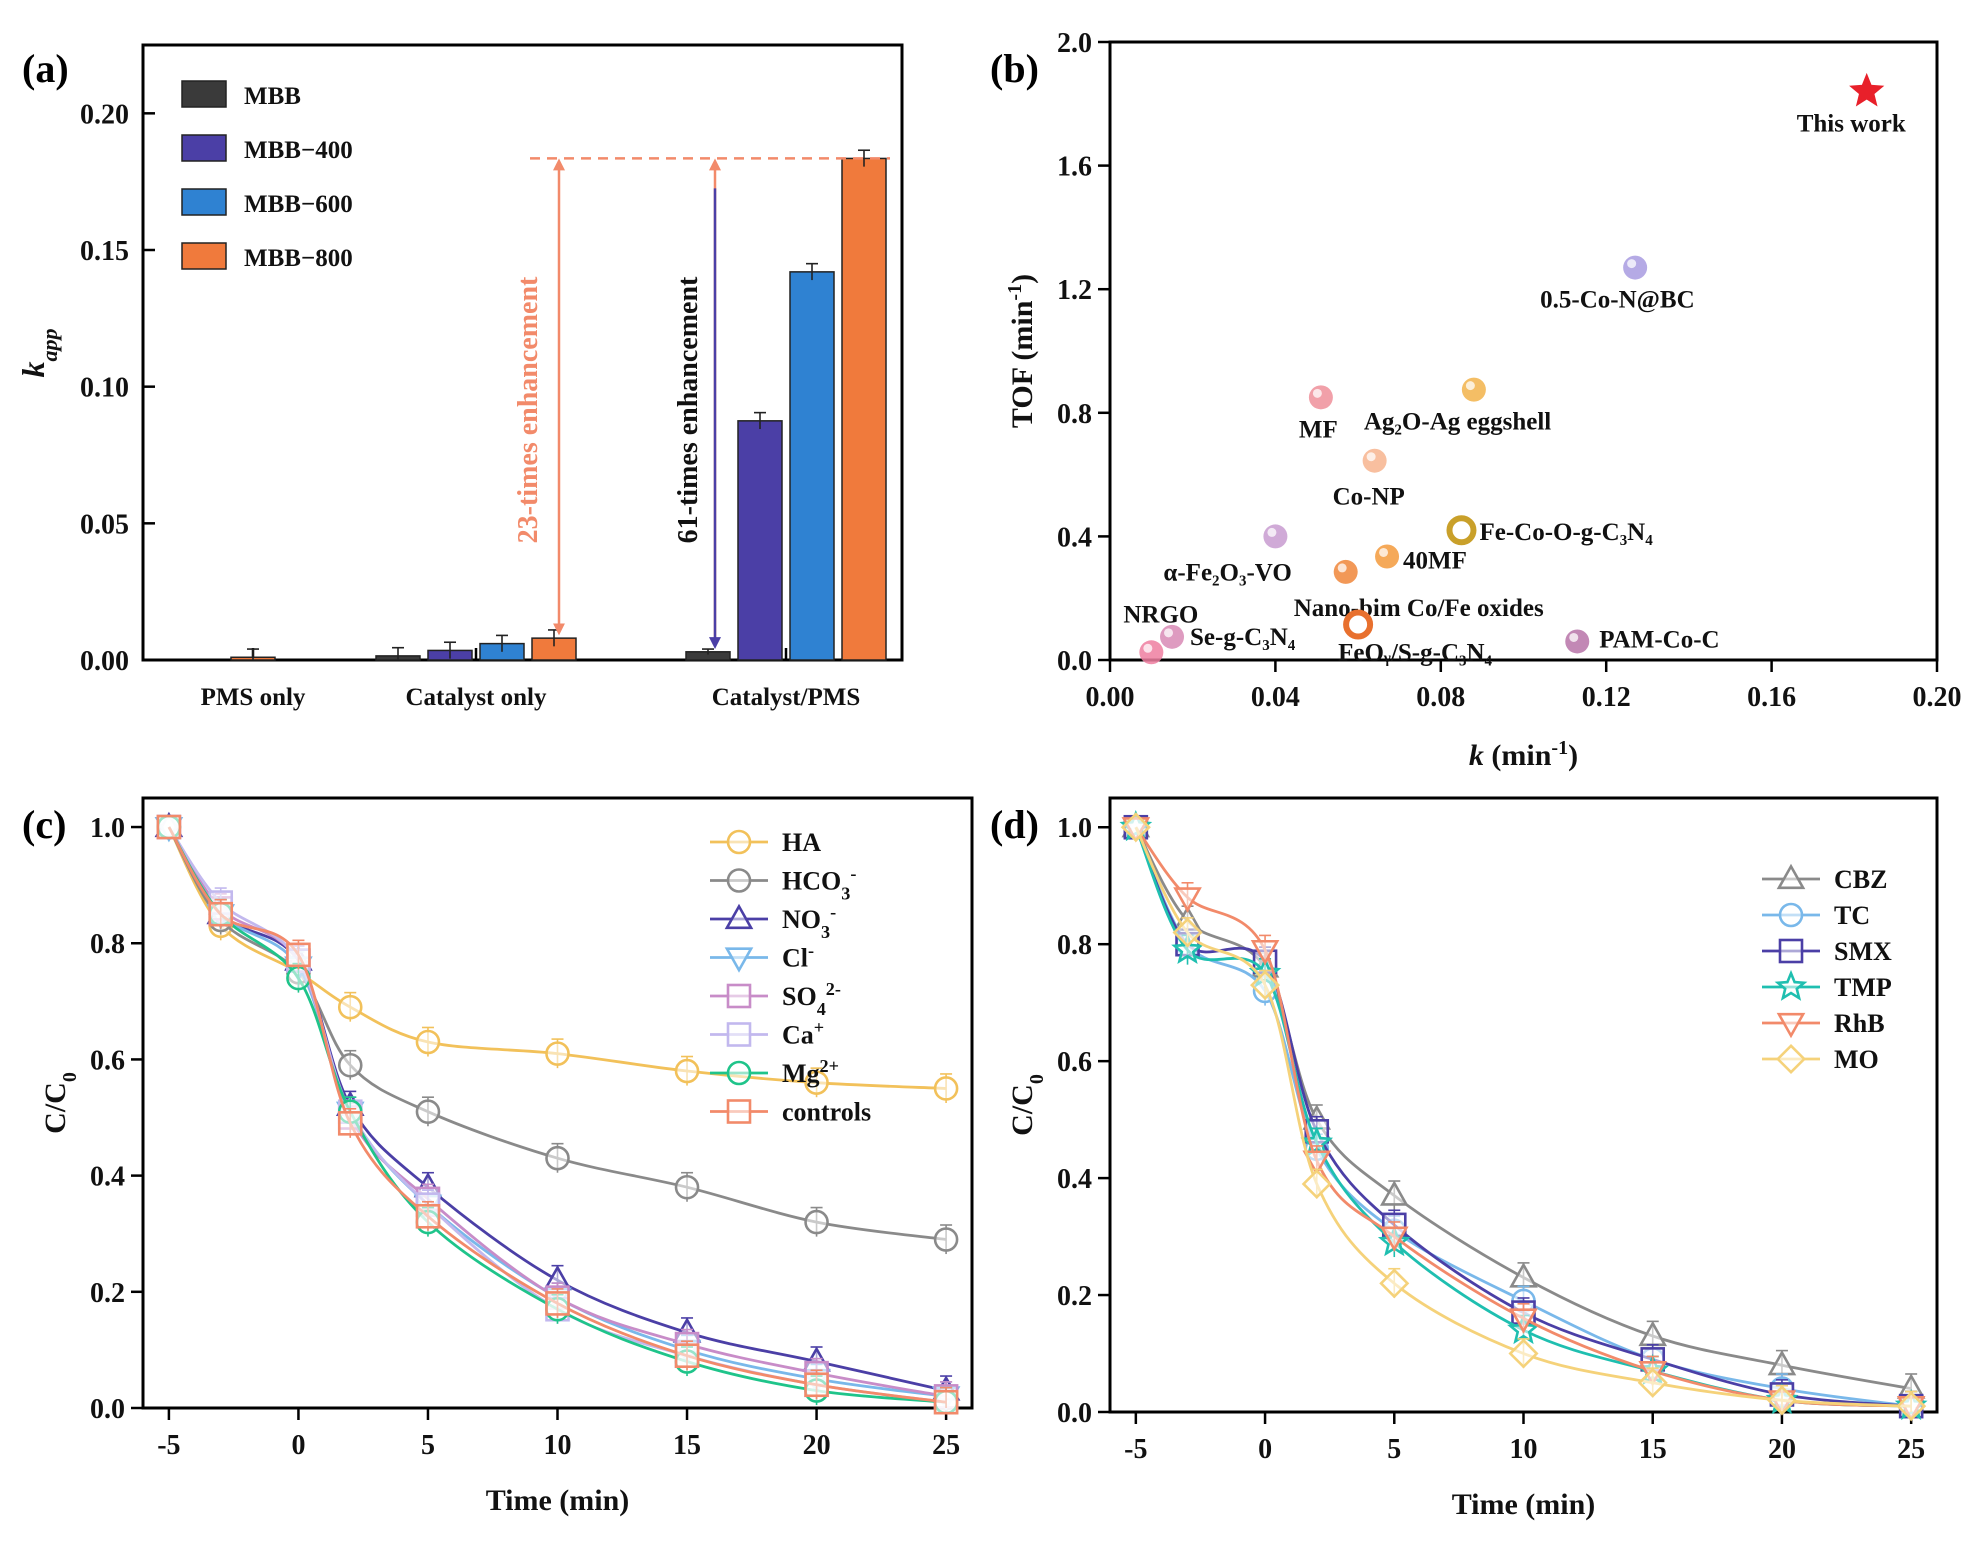  Describe the element at coordinates (1435, 560) in the screenshot. I see `point-label: 40MF` at that location.